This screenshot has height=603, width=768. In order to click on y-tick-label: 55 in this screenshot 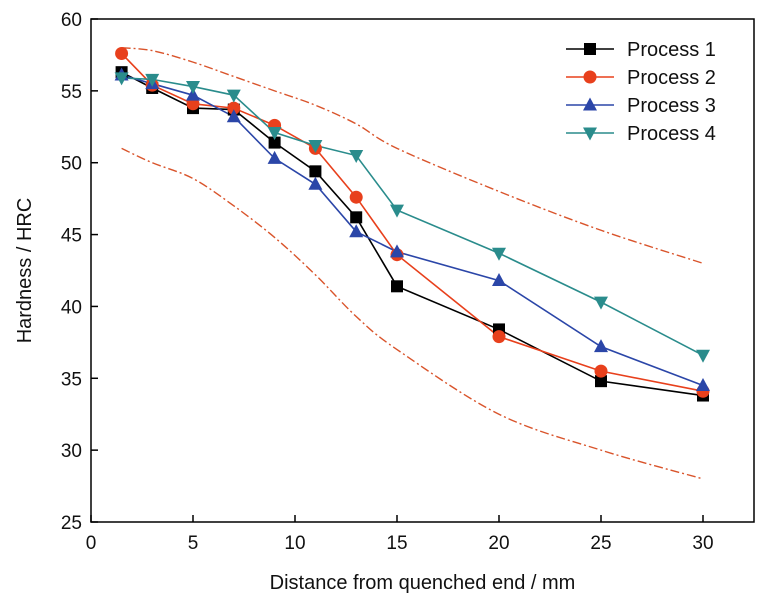, I will do `click(71, 92)`.